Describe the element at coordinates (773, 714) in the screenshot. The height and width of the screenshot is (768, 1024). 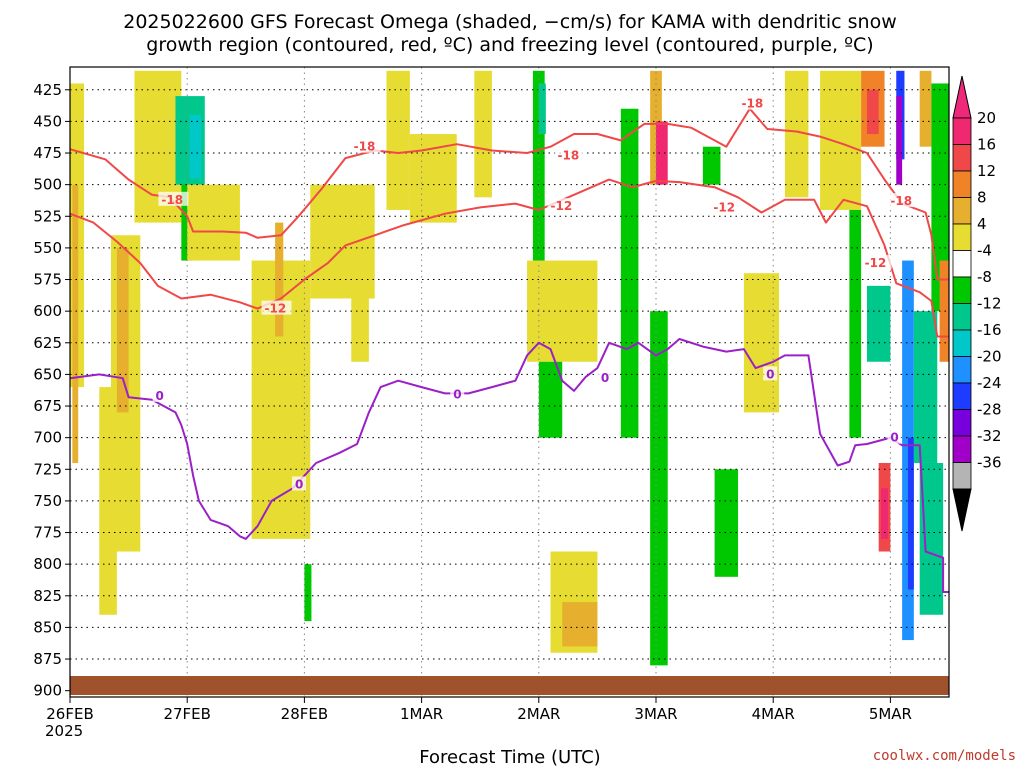
I see `x-tick-label: 4MAR` at that location.